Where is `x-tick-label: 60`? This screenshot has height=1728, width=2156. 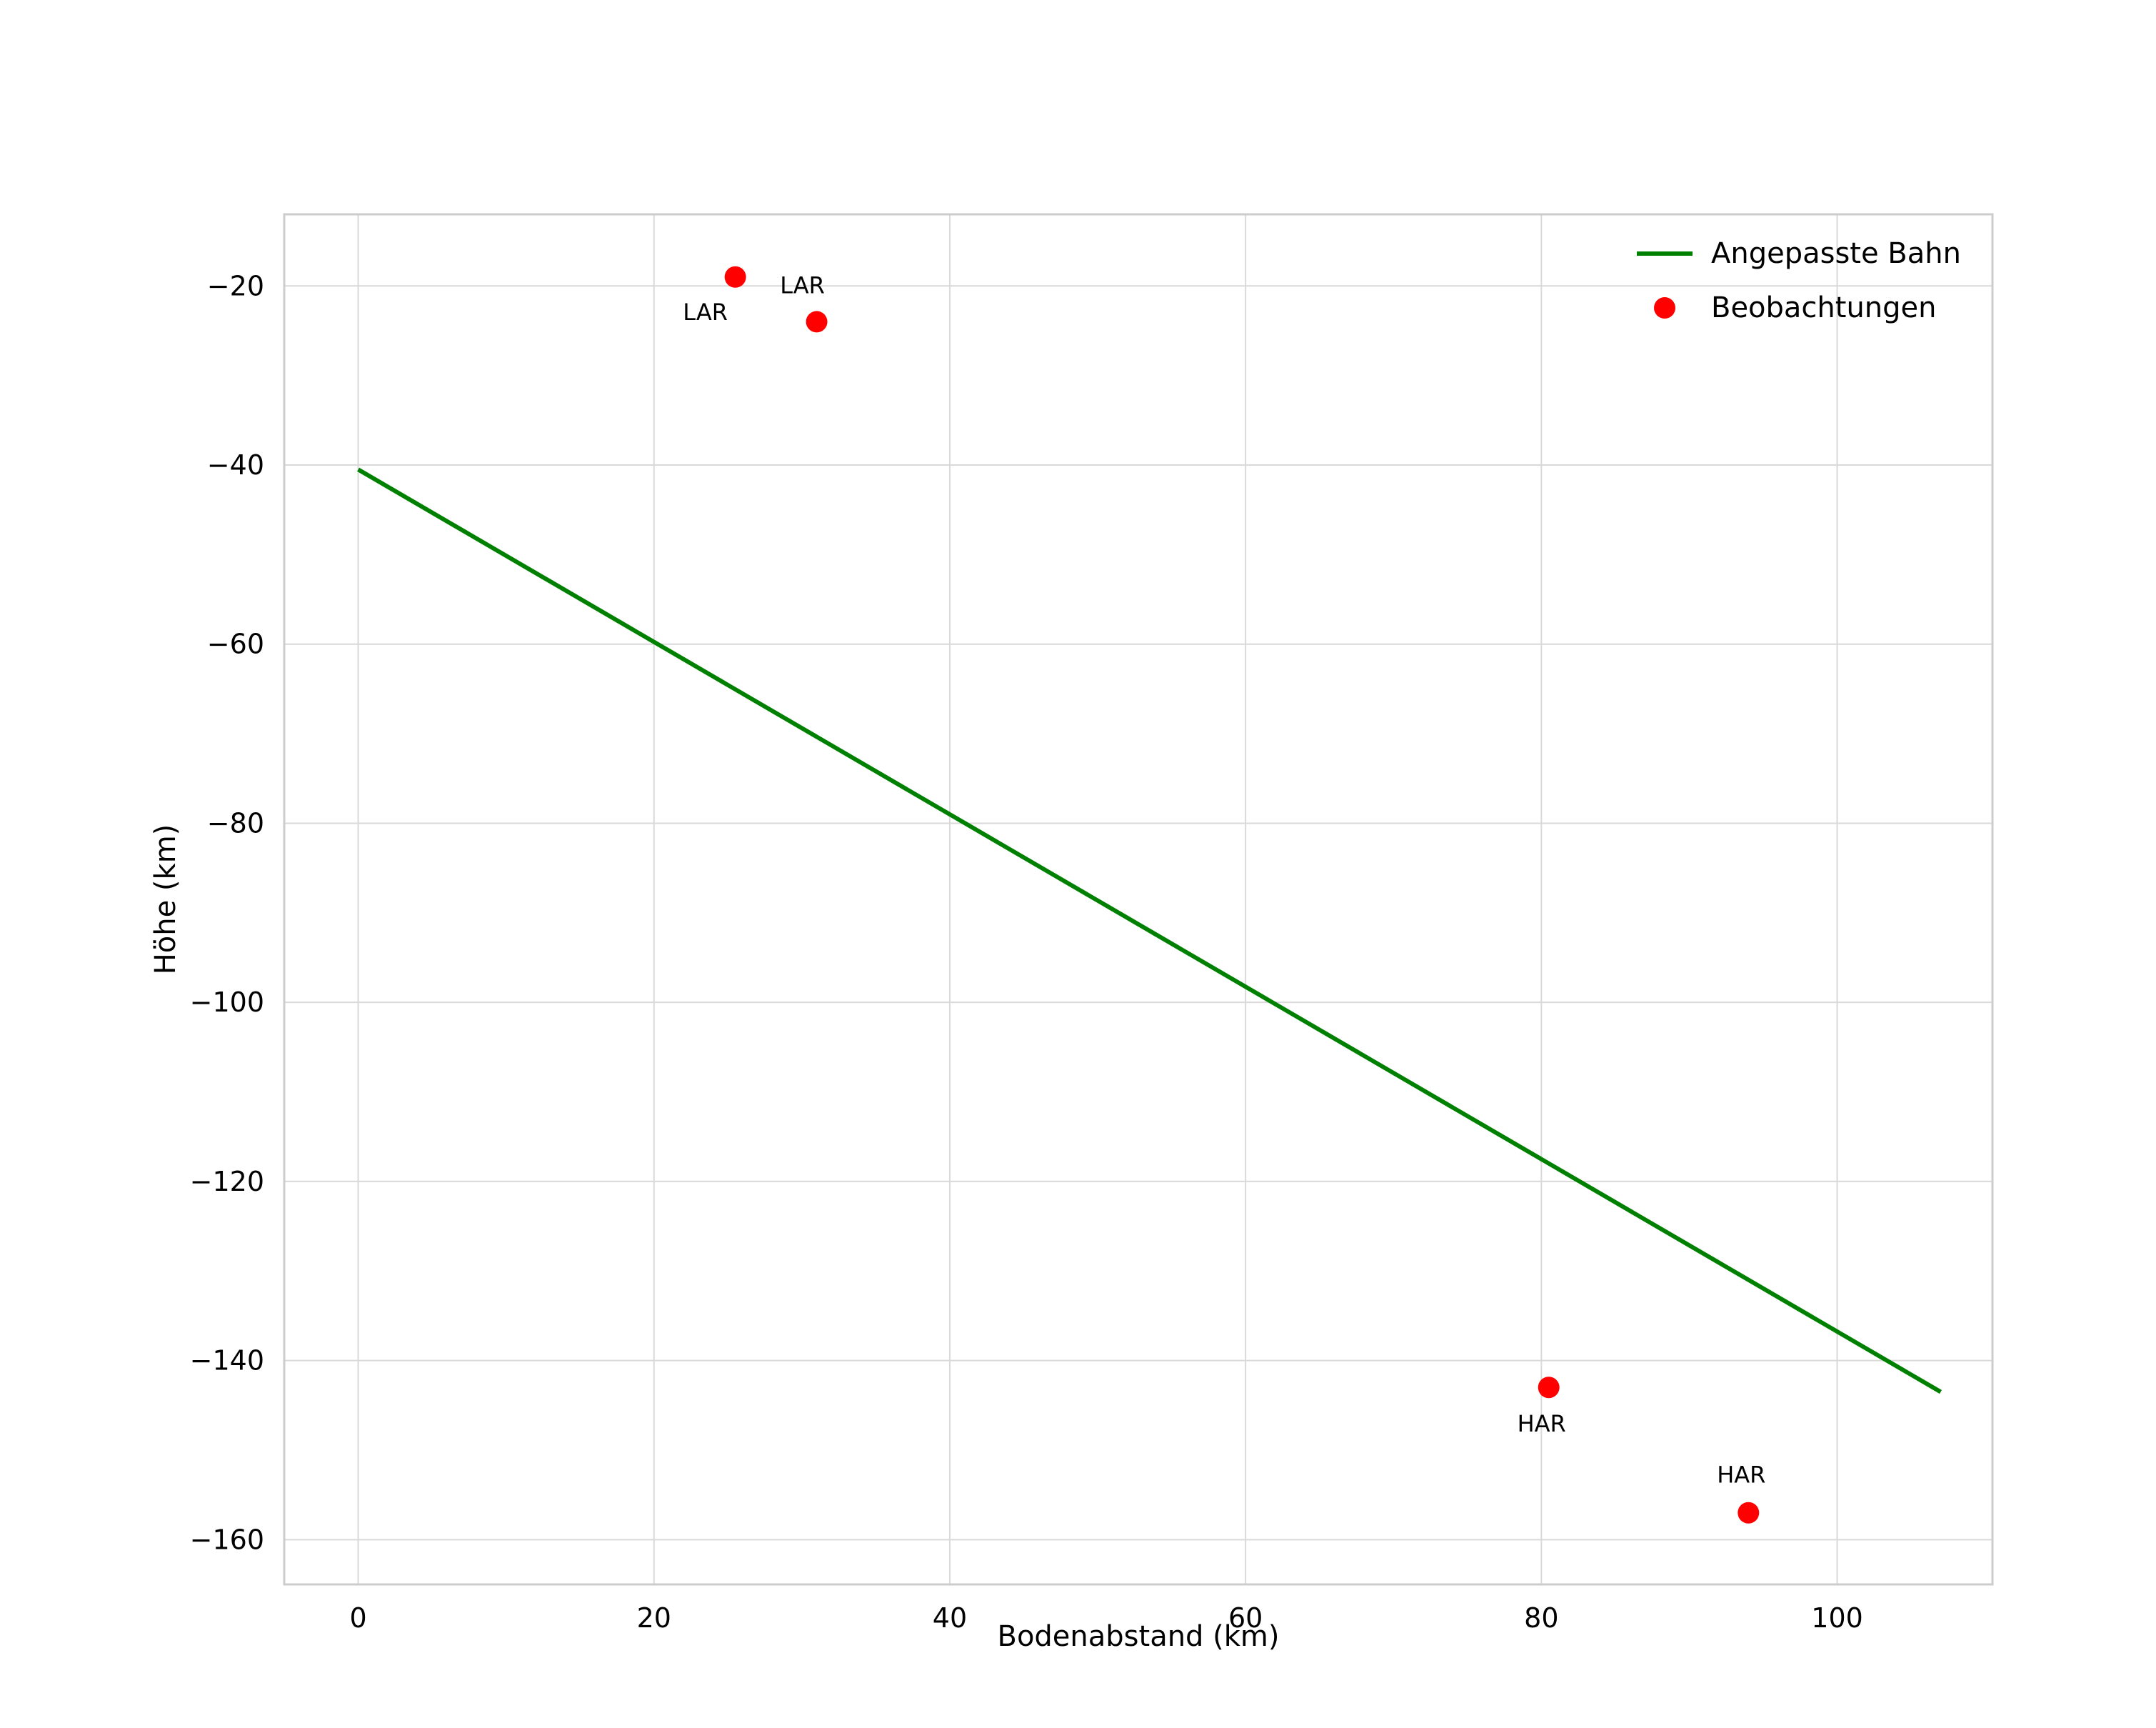
x-tick-label: 60 is located at coordinates (1246, 1618).